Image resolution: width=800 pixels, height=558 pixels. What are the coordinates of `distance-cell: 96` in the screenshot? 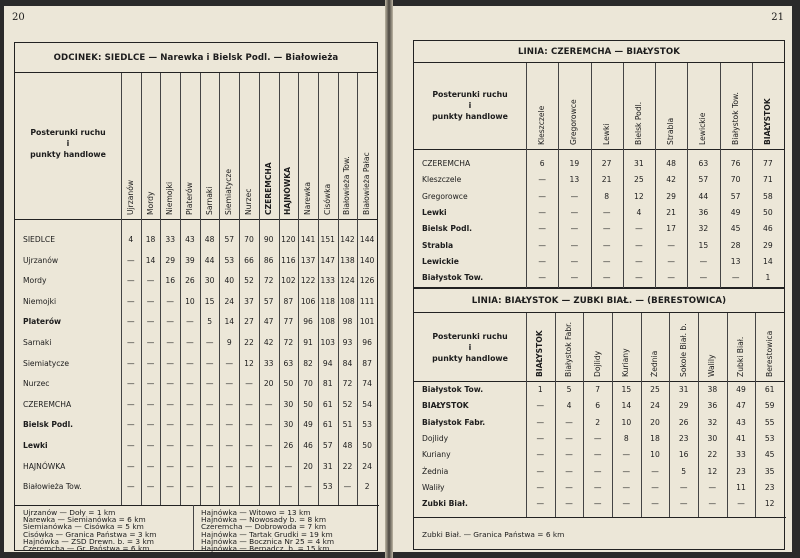 It's located at (308, 322).